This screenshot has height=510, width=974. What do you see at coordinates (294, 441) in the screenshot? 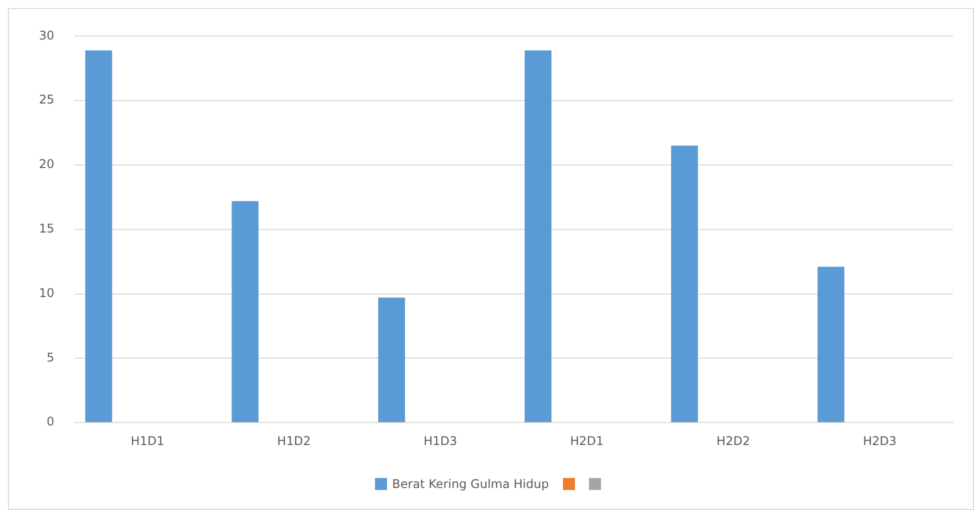
I see `x-tick-label: H1D2` at bounding box center [294, 441].